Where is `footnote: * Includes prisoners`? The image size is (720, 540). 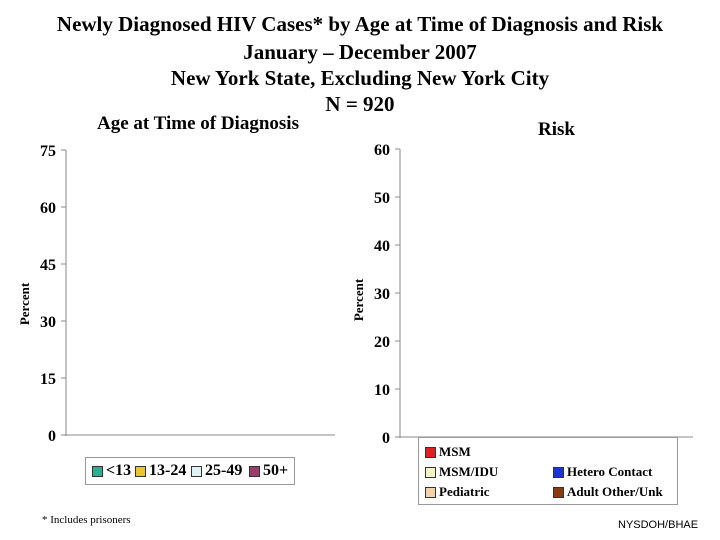 footnote: * Includes prisoners is located at coordinates (86, 520).